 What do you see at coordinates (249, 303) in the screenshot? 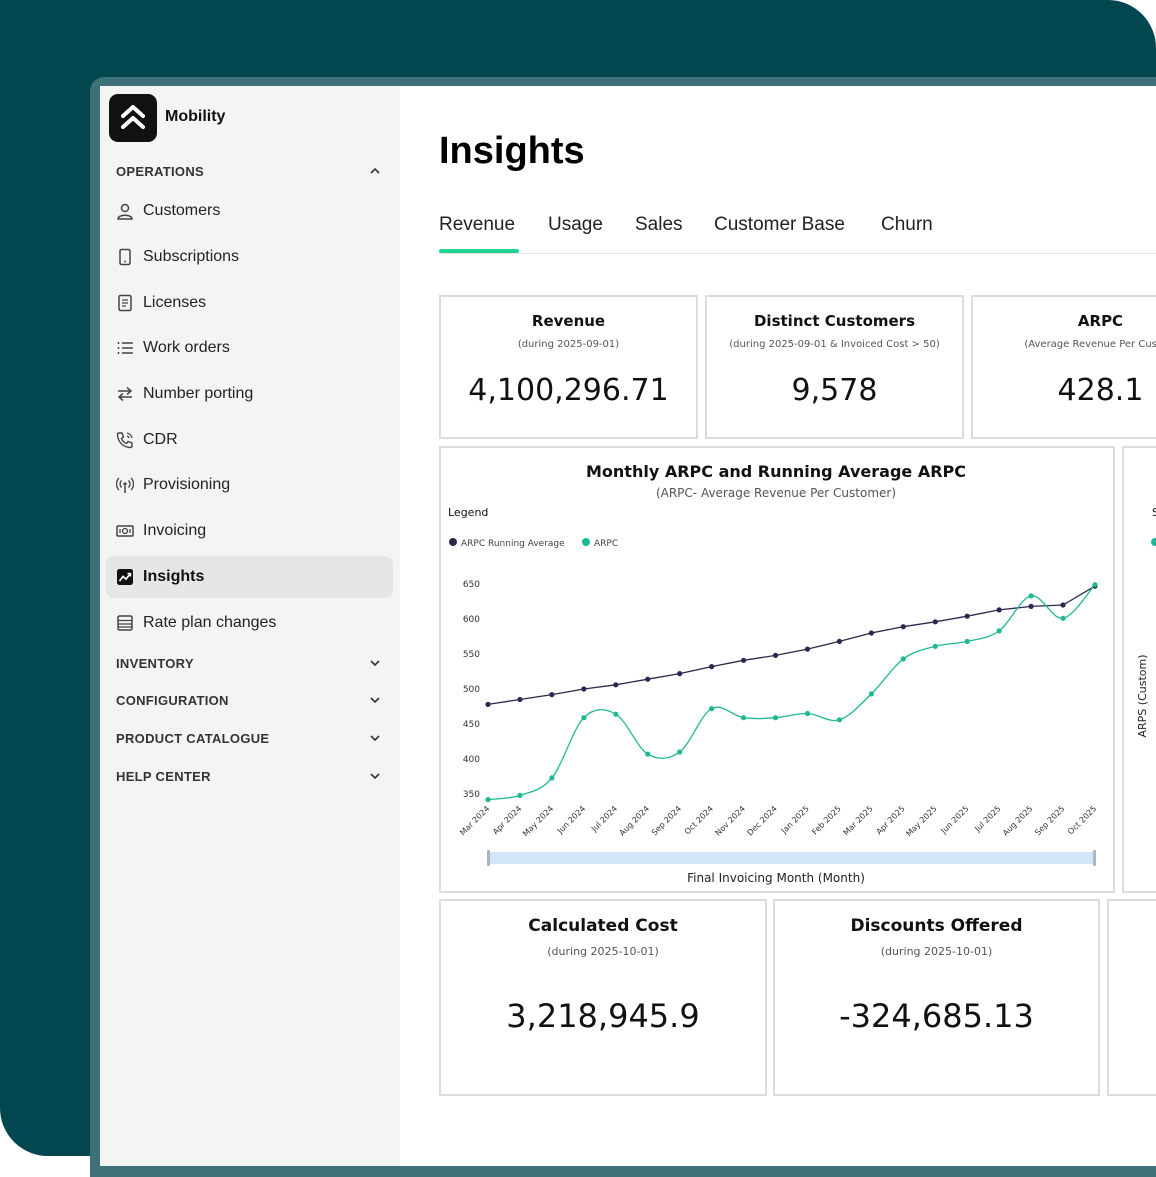
I see `sidebar-item-licenses: Licenses` at bounding box center [249, 303].